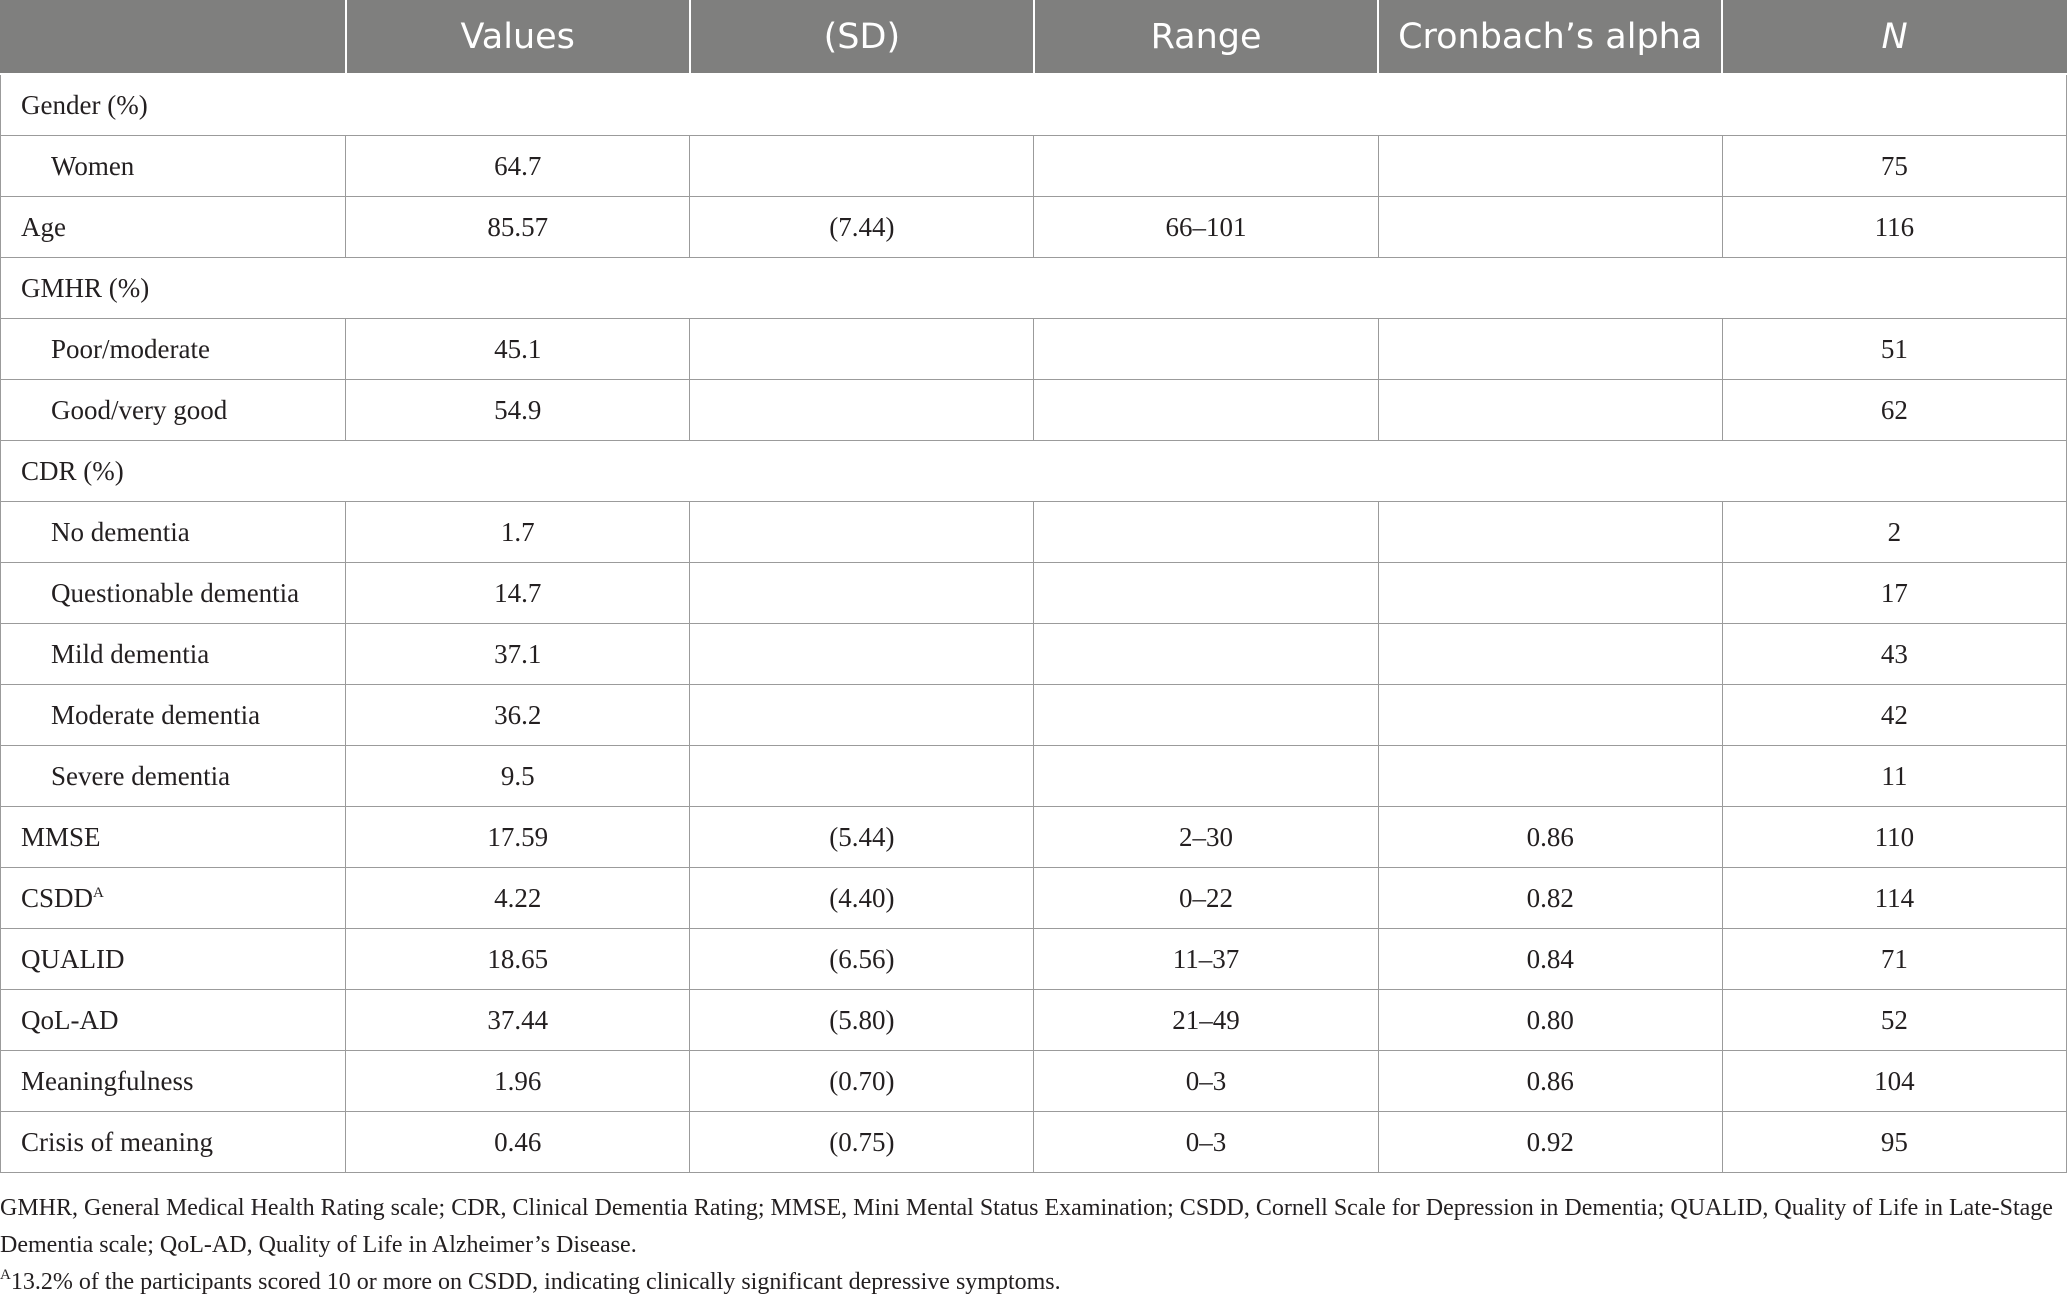 Image resolution: width=2067 pixels, height=1305 pixels. Describe the element at coordinates (1033, 288) in the screenshot. I see `section-row-gmhr: GMHR (%)` at that location.